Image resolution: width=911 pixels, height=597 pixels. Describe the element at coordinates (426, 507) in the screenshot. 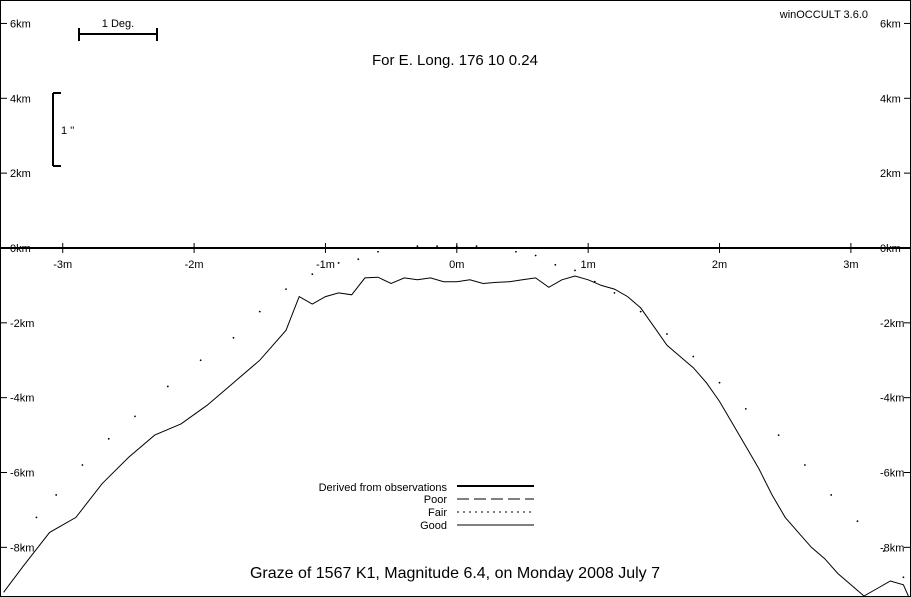

I see `legend: Derived from observations Poor Fair Good` at that location.